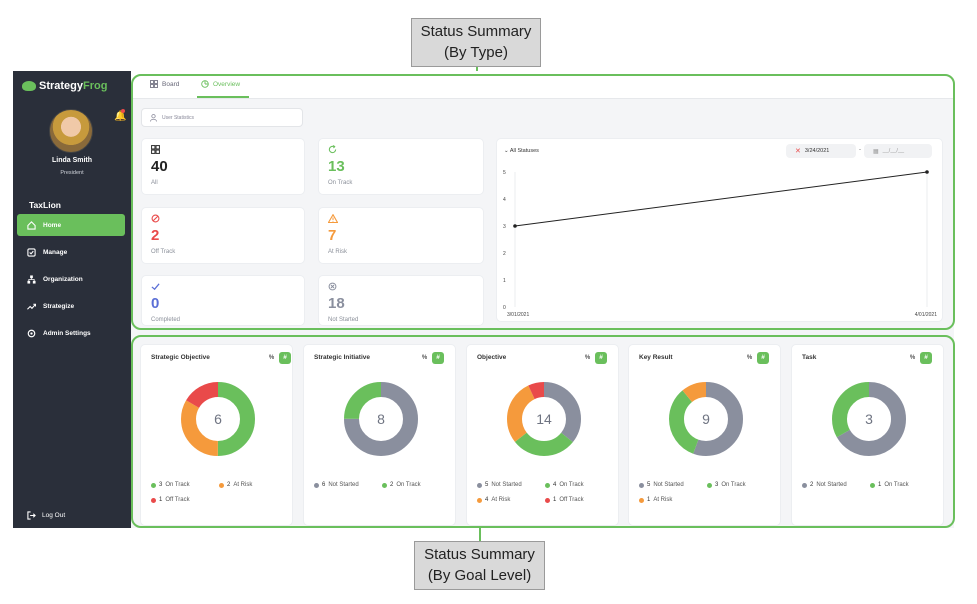 This screenshot has height=604, width=977. Describe the element at coordinates (31, 279) in the screenshot. I see `org-chart-icon` at that location.